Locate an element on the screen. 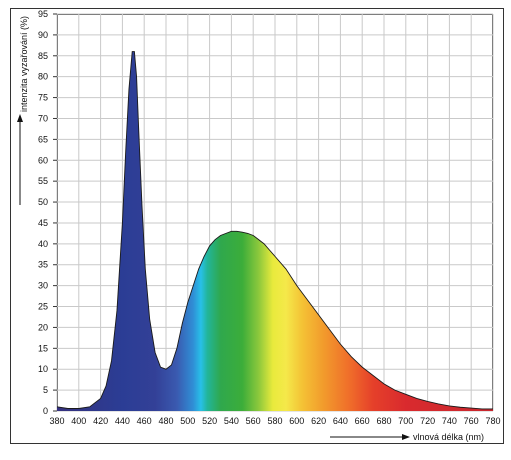 Image resolution: width=511 pixels, height=460 pixels. x-tick-label-20: 780 is located at coordinates (492, 421).